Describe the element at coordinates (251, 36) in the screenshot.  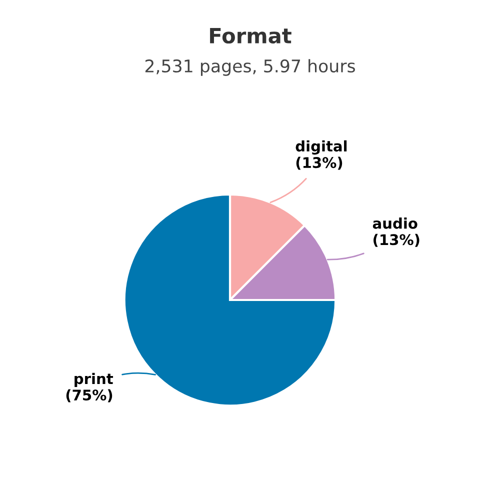
I see `chart-title: Format` at that location.